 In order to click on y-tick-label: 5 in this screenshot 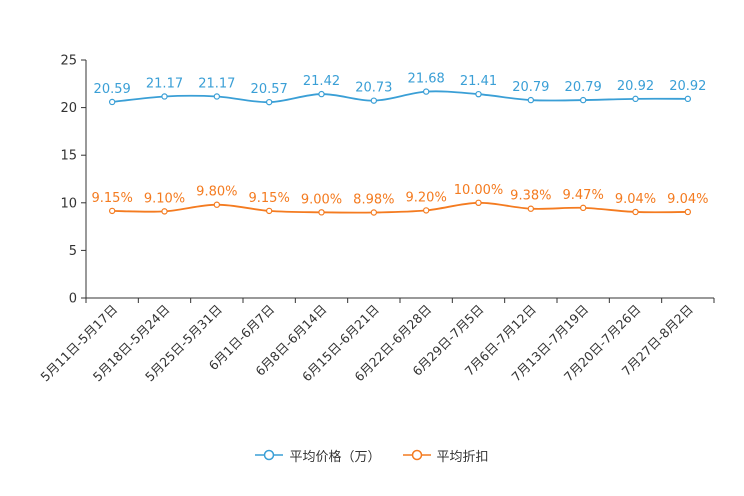, I will do `click(73, 251)`.